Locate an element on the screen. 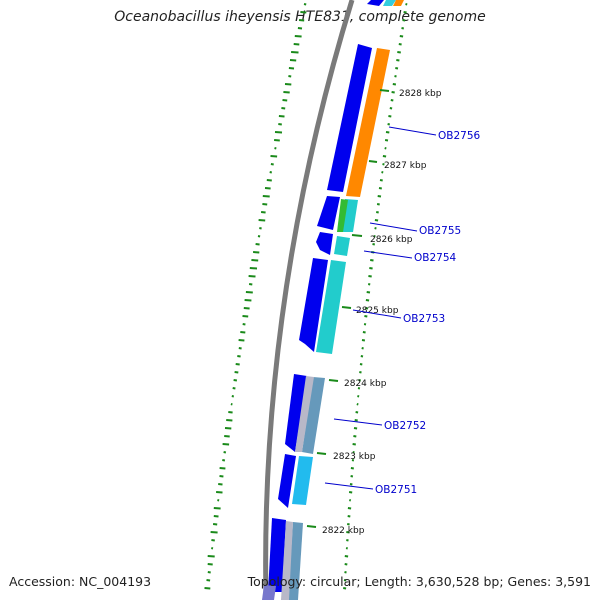  gene-label-ob2751: OB2751 is located at coordinates (396, 490).